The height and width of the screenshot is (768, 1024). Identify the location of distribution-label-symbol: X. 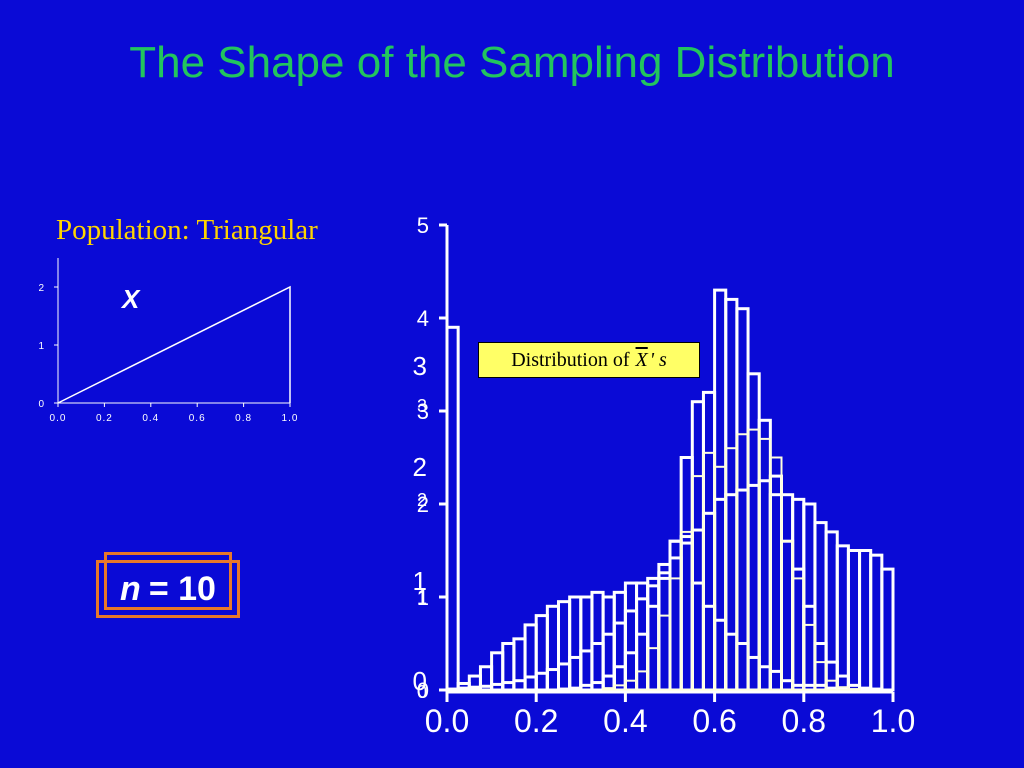
(641, 359).